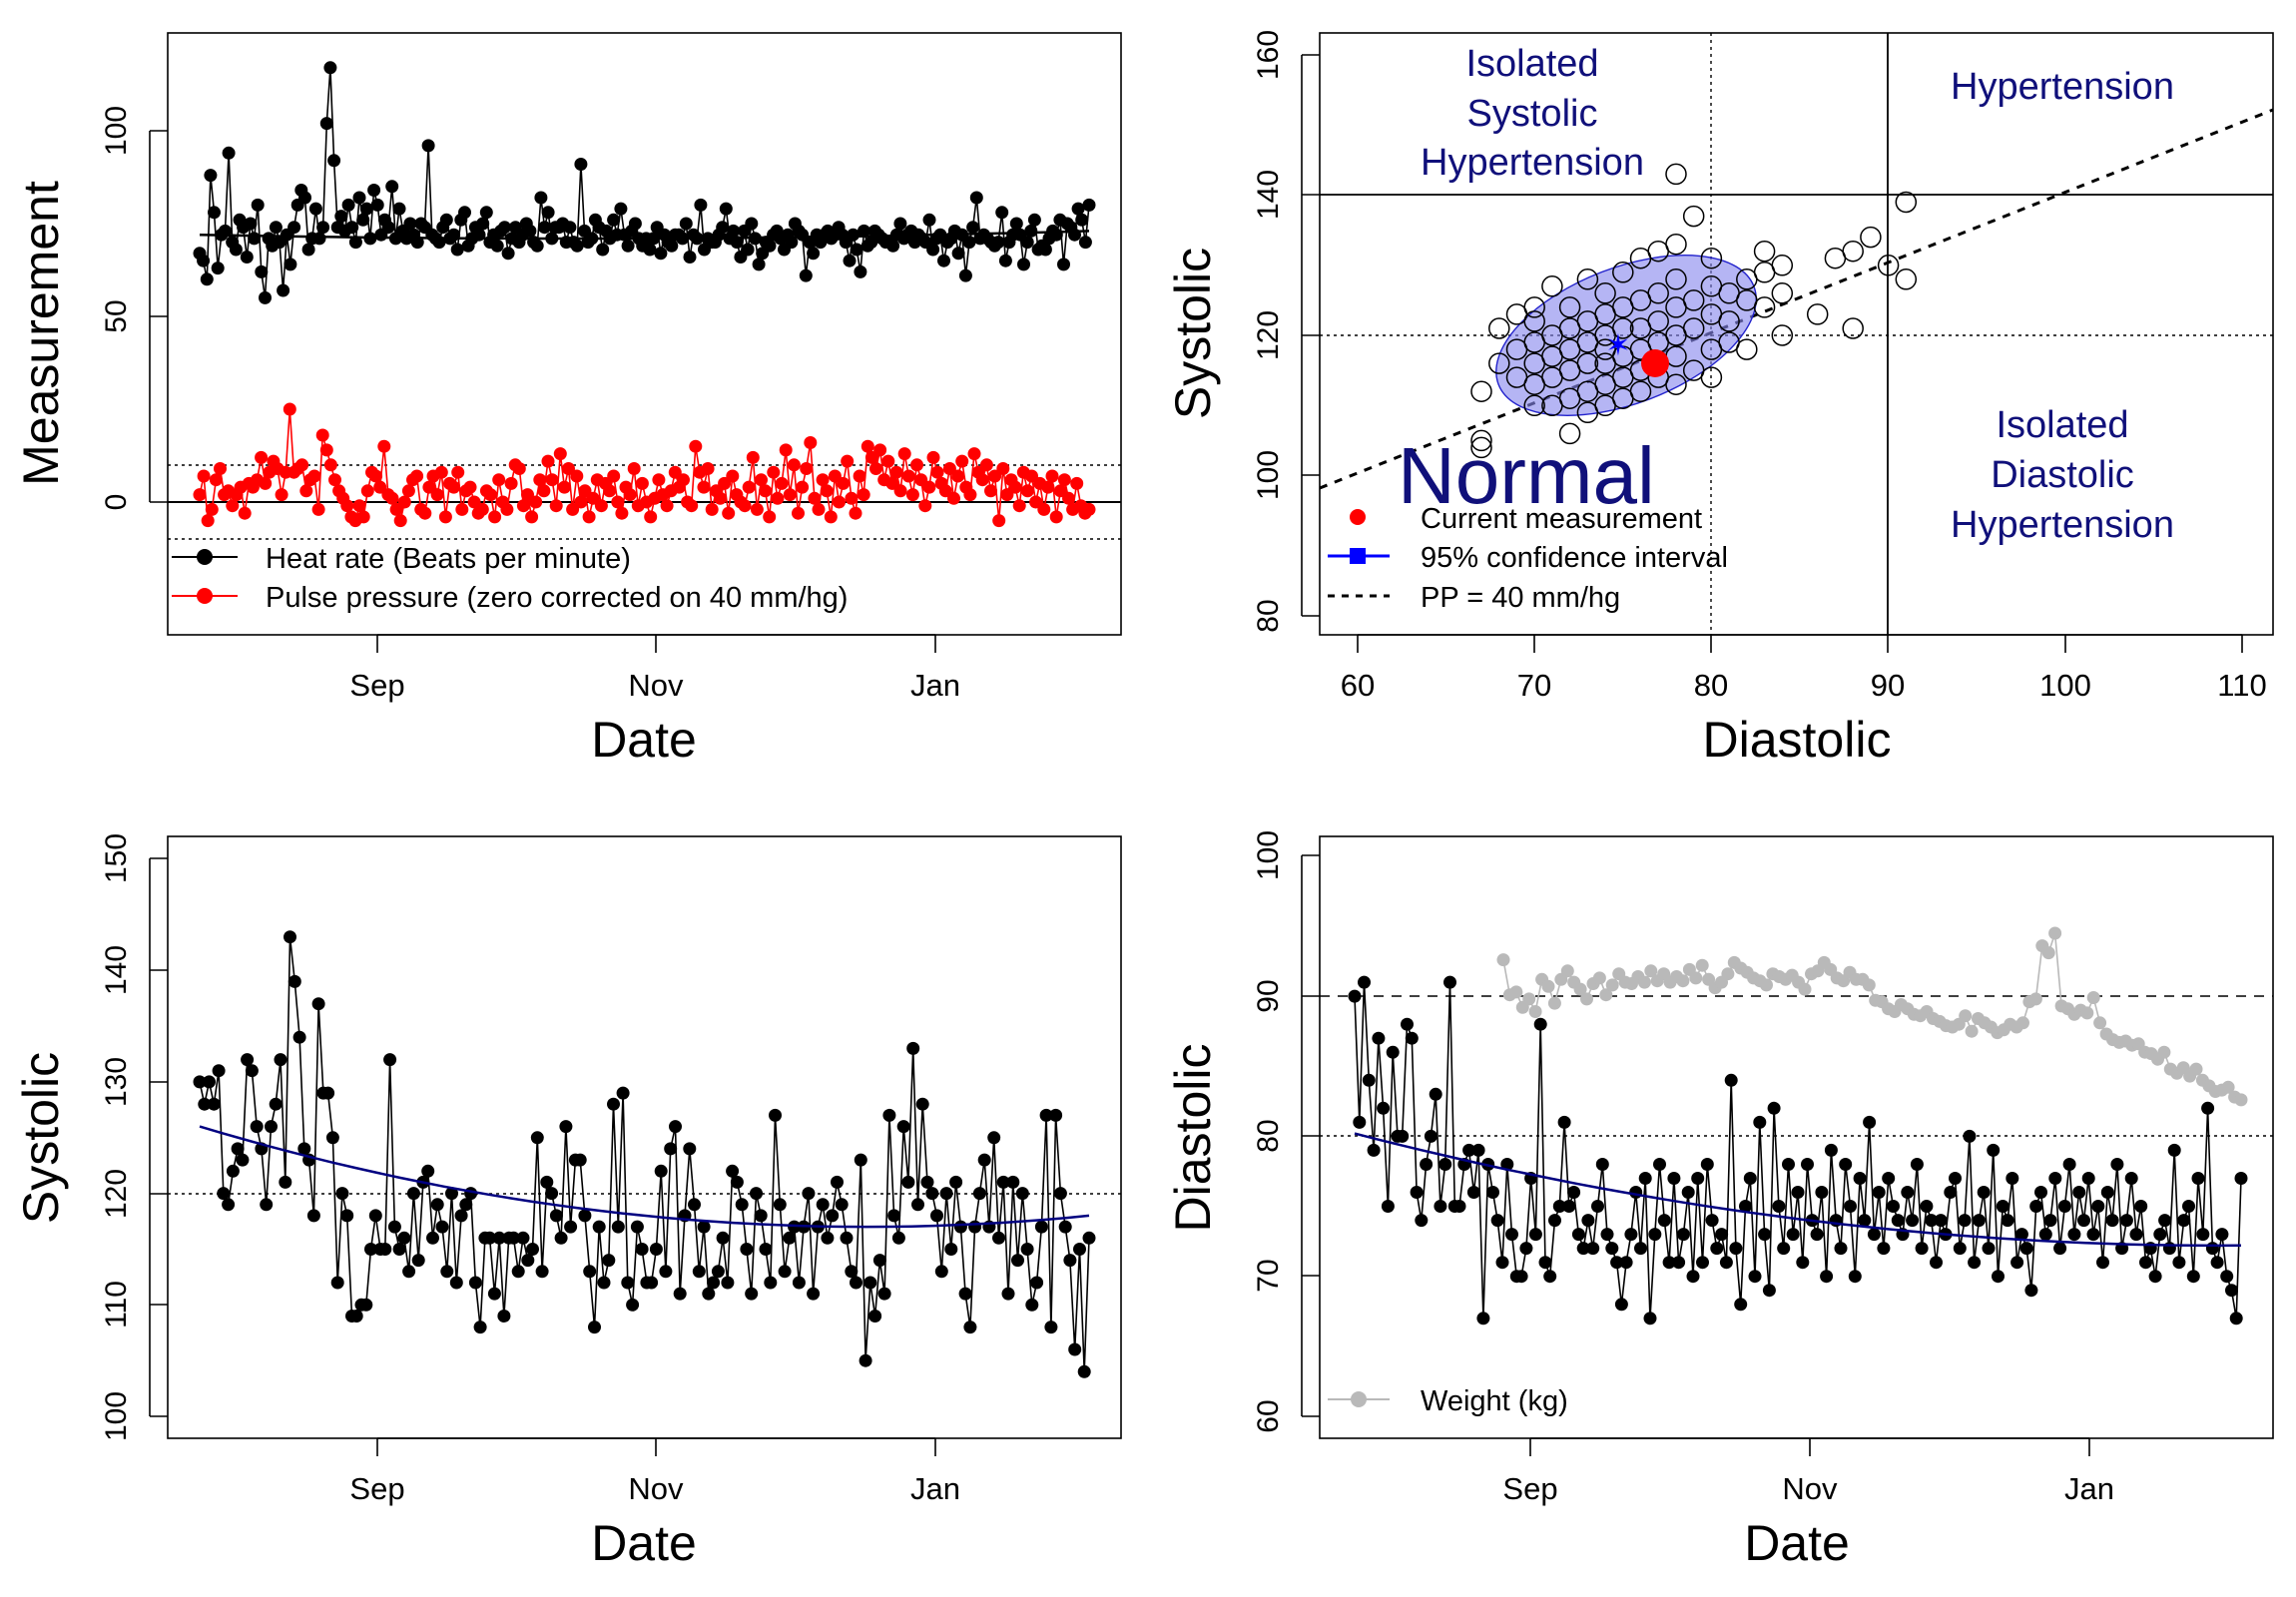 The image size is (2296, 1597). I want to click on y-axis-title: Systolic, so click(41, 1138).